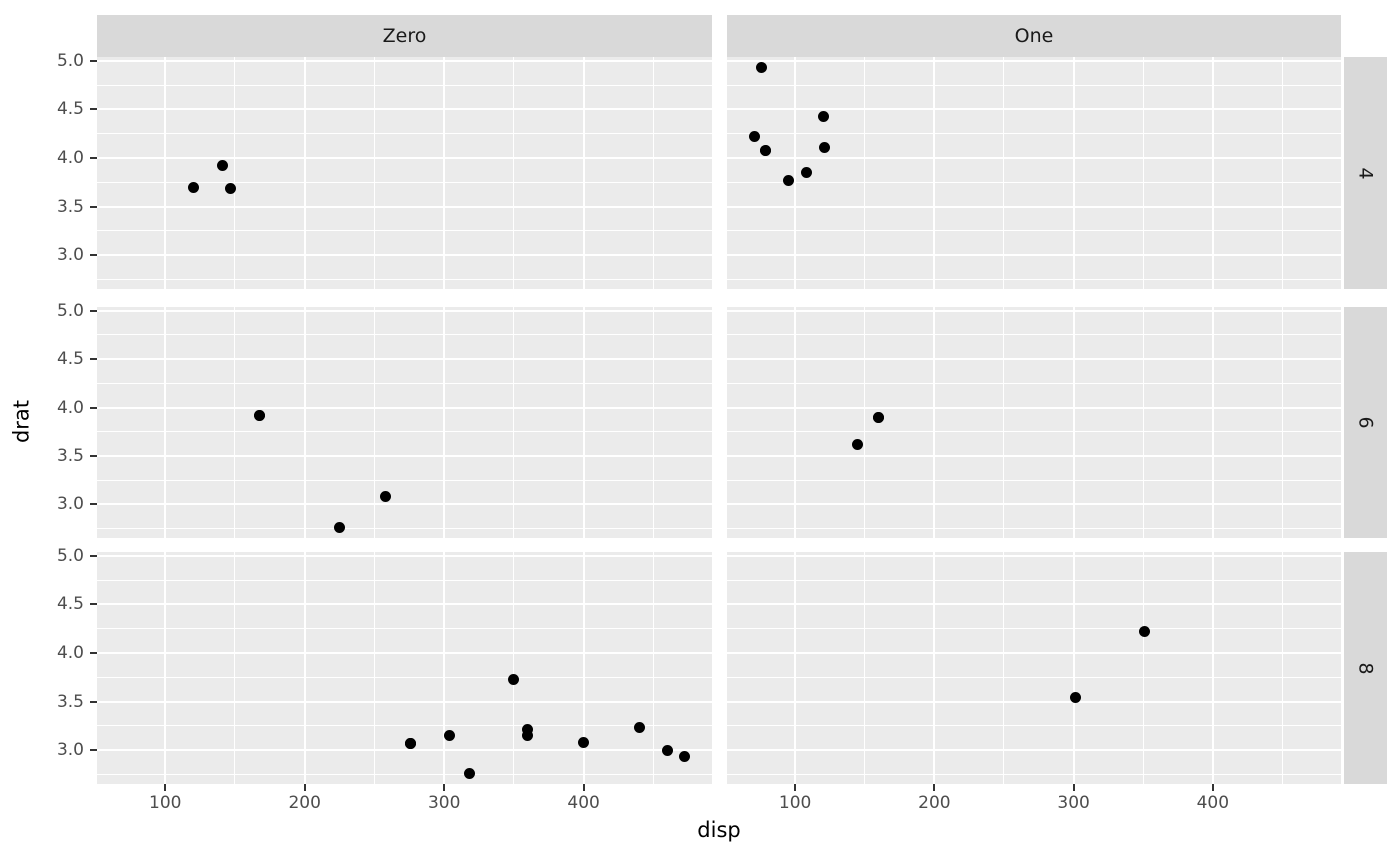 The height and width of the screenshot is (866, 1400). What do you see at coordinates (404, 35) in the screenshot?
I see `facet-column-label: Zero` at bounding box center [404, 35].